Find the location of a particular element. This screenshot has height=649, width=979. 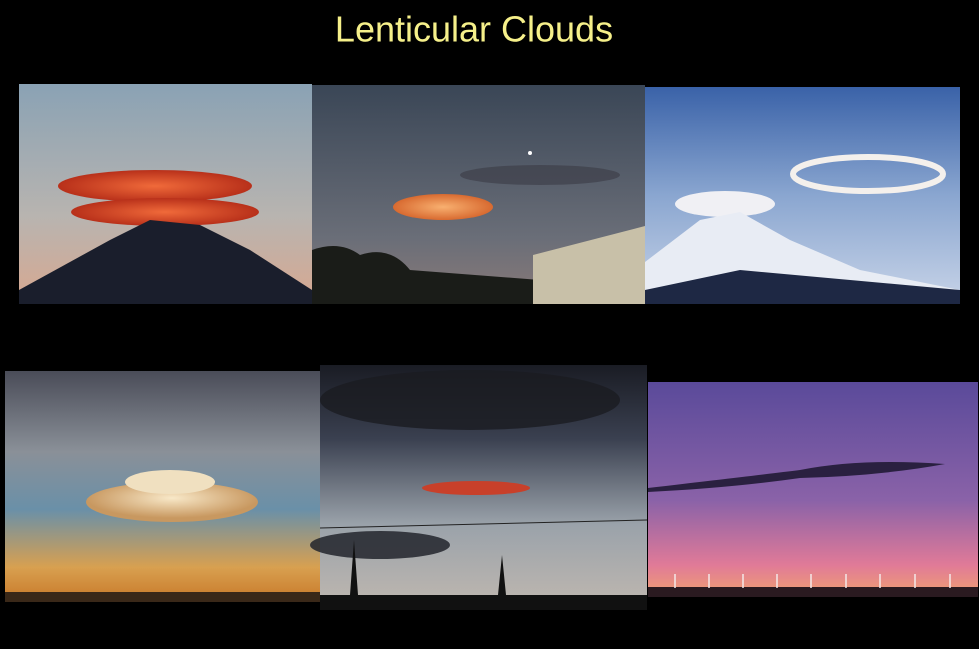

mountain is located at coordinates (165, 262).